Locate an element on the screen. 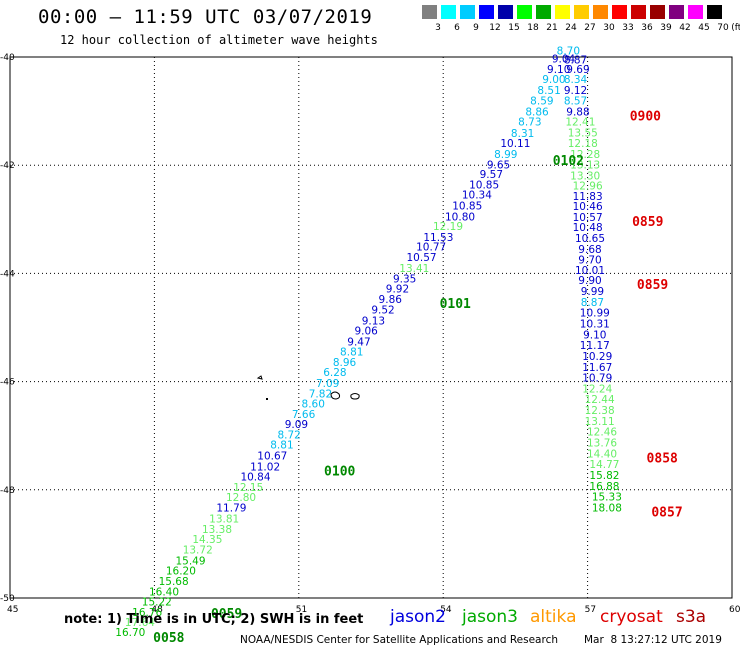 The width and height of the screenshot is (740, 650). x-tick-label: 60 is located at coordinates (734, 610).